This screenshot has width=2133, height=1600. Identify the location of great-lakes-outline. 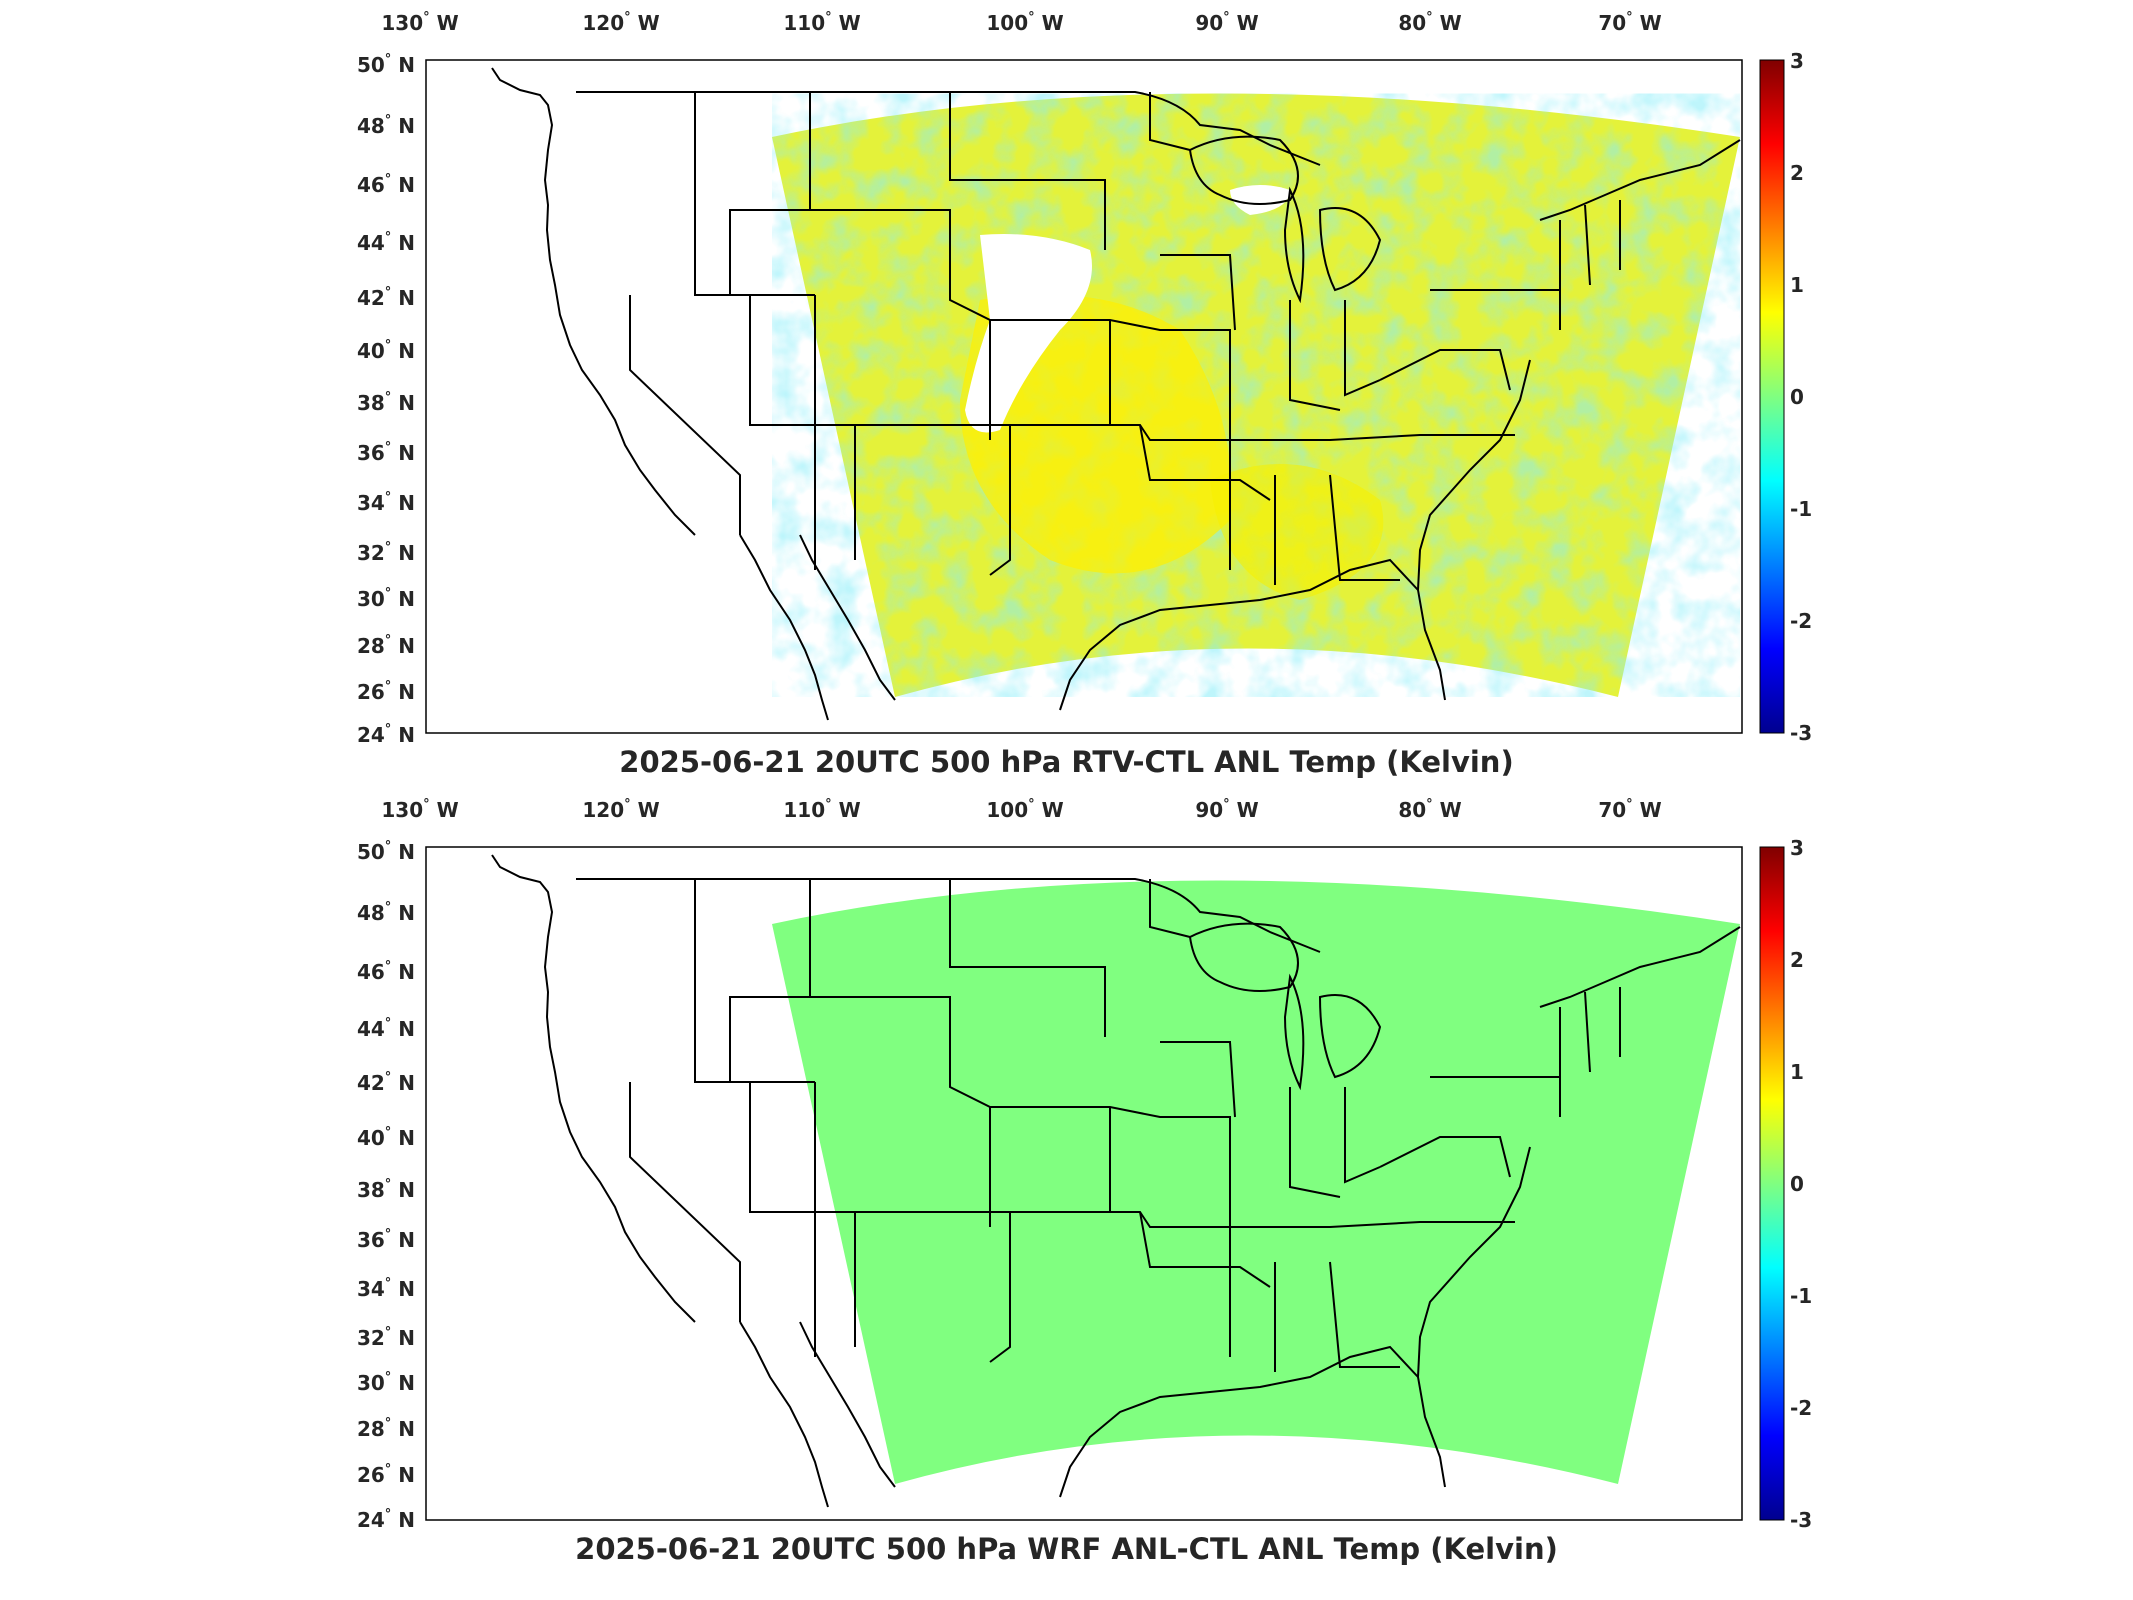
(1243, 170).